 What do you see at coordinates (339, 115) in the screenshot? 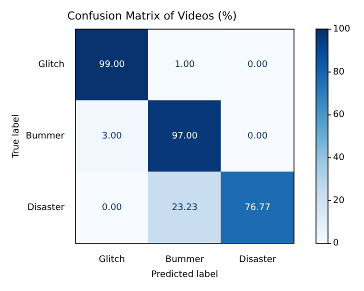
I see `color-bar-label: 60` at bounding box center [339, 115].